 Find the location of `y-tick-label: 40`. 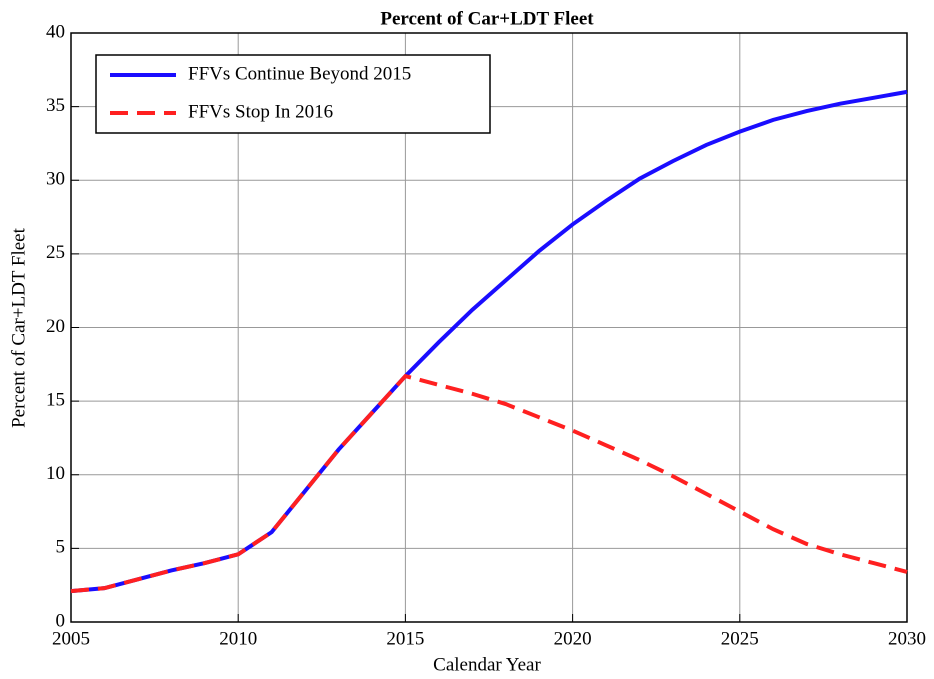

y-tick-label: 40 is located at coordinates (55, 31).